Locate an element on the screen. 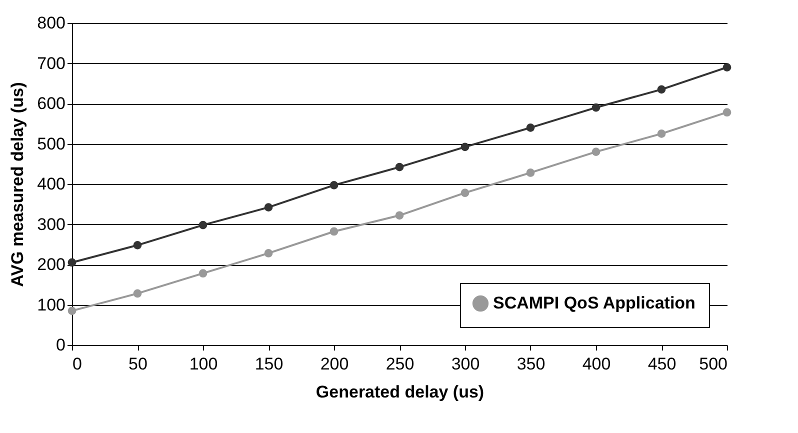 The height and width of the screenshot is (433, 798). y-tick-label: 800 is located at coordinates (51, 23).